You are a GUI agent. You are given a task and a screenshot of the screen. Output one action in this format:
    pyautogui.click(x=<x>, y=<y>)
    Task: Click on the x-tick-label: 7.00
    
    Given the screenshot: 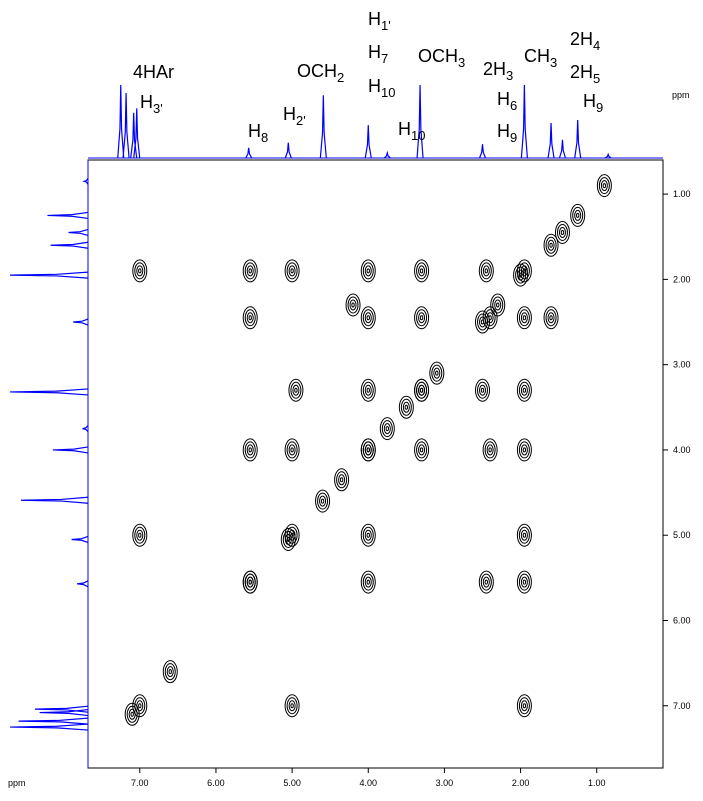 What is the action you would take?
    pyautogui.click(x=140, y=783)
    